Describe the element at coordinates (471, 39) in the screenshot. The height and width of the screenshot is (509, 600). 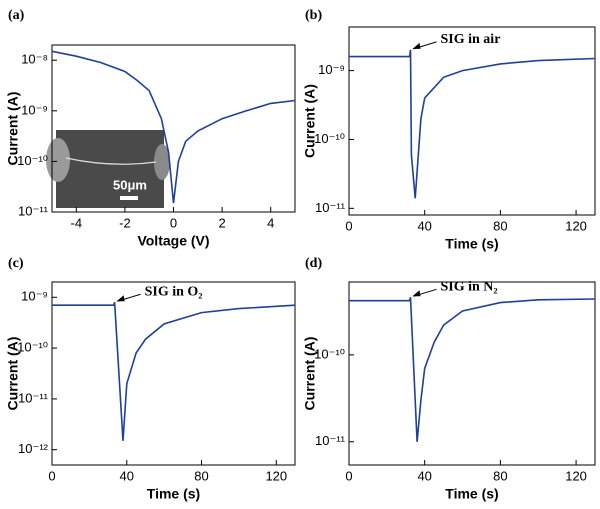
I see `annotation: SIG in air` at that location.